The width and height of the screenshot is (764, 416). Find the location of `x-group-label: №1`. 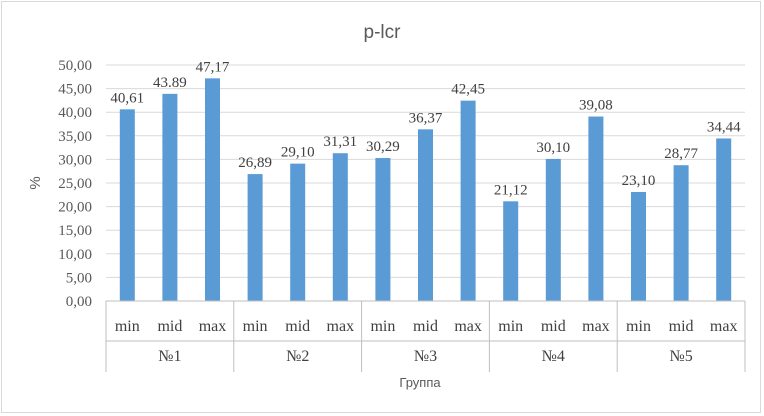

x-group-label: №1 is located at coordinates (169, 356).